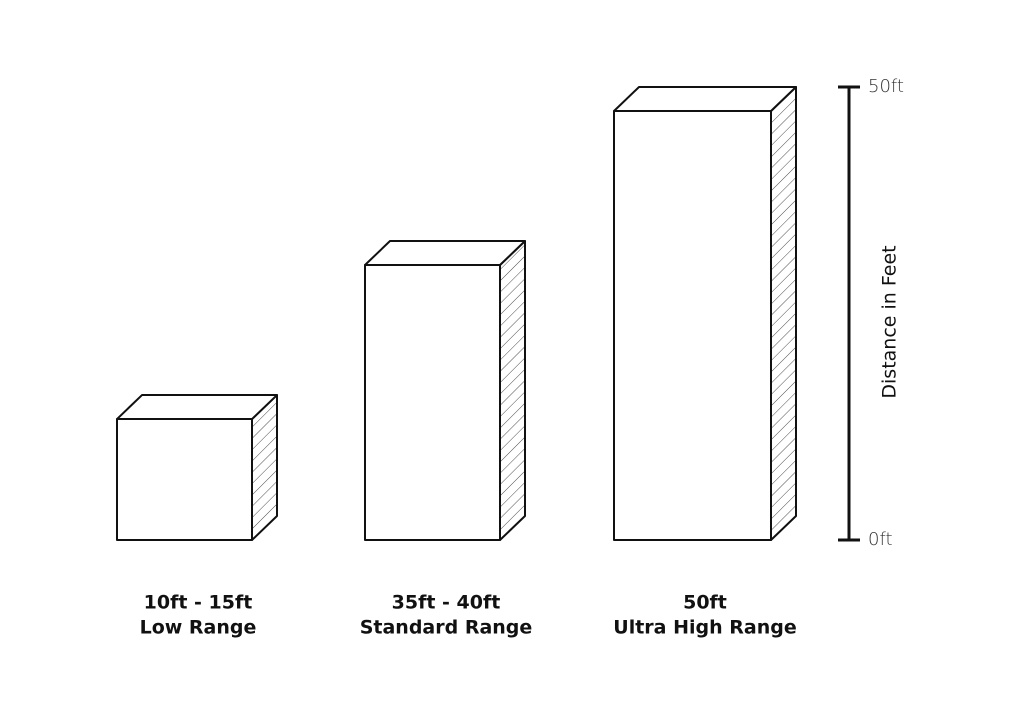  Describe the element at coordinates (446, 628) in the screenshot. I see `category-label: Standard Range` at that location.